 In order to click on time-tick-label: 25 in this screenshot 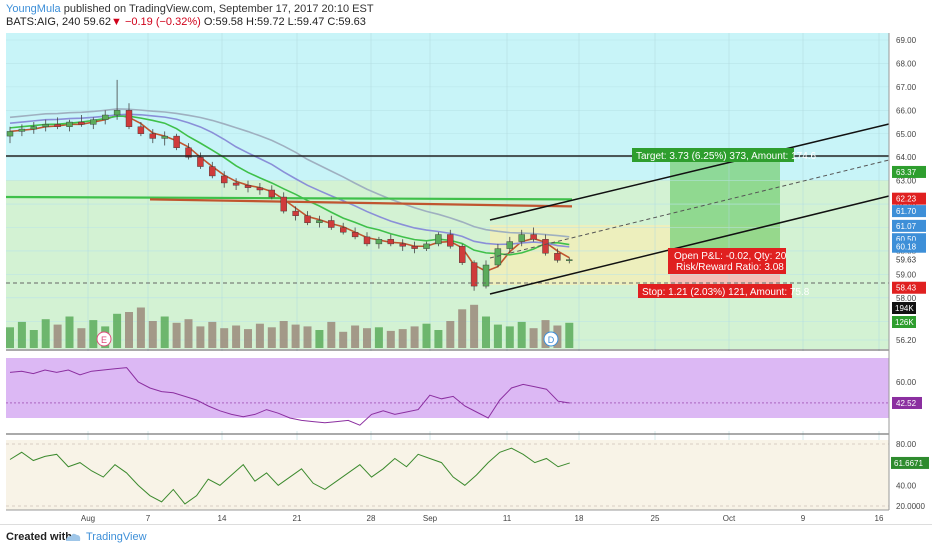, I will do `click(655, 518)`.